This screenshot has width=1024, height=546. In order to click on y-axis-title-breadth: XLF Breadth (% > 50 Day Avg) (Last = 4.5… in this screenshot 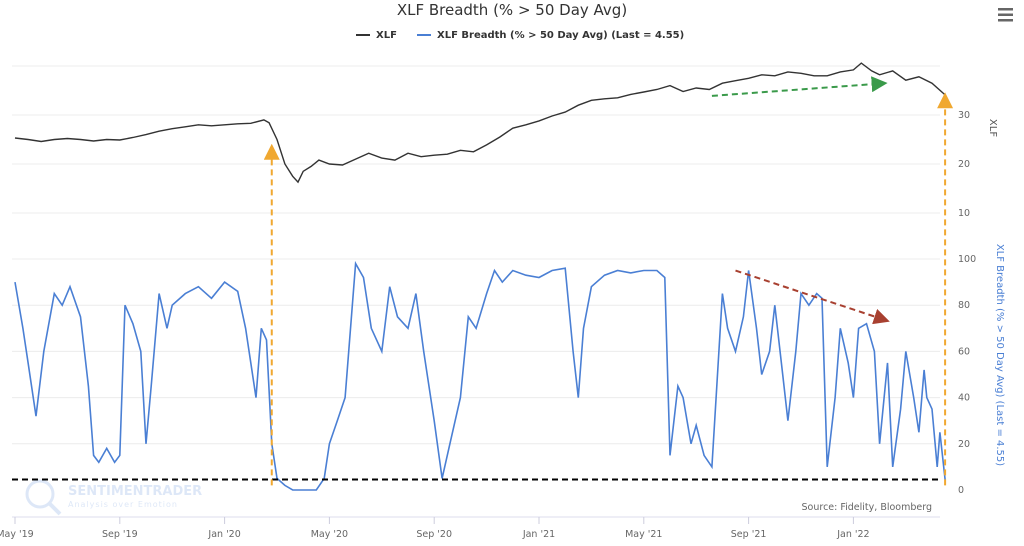, I will do `click(999, 355)`.